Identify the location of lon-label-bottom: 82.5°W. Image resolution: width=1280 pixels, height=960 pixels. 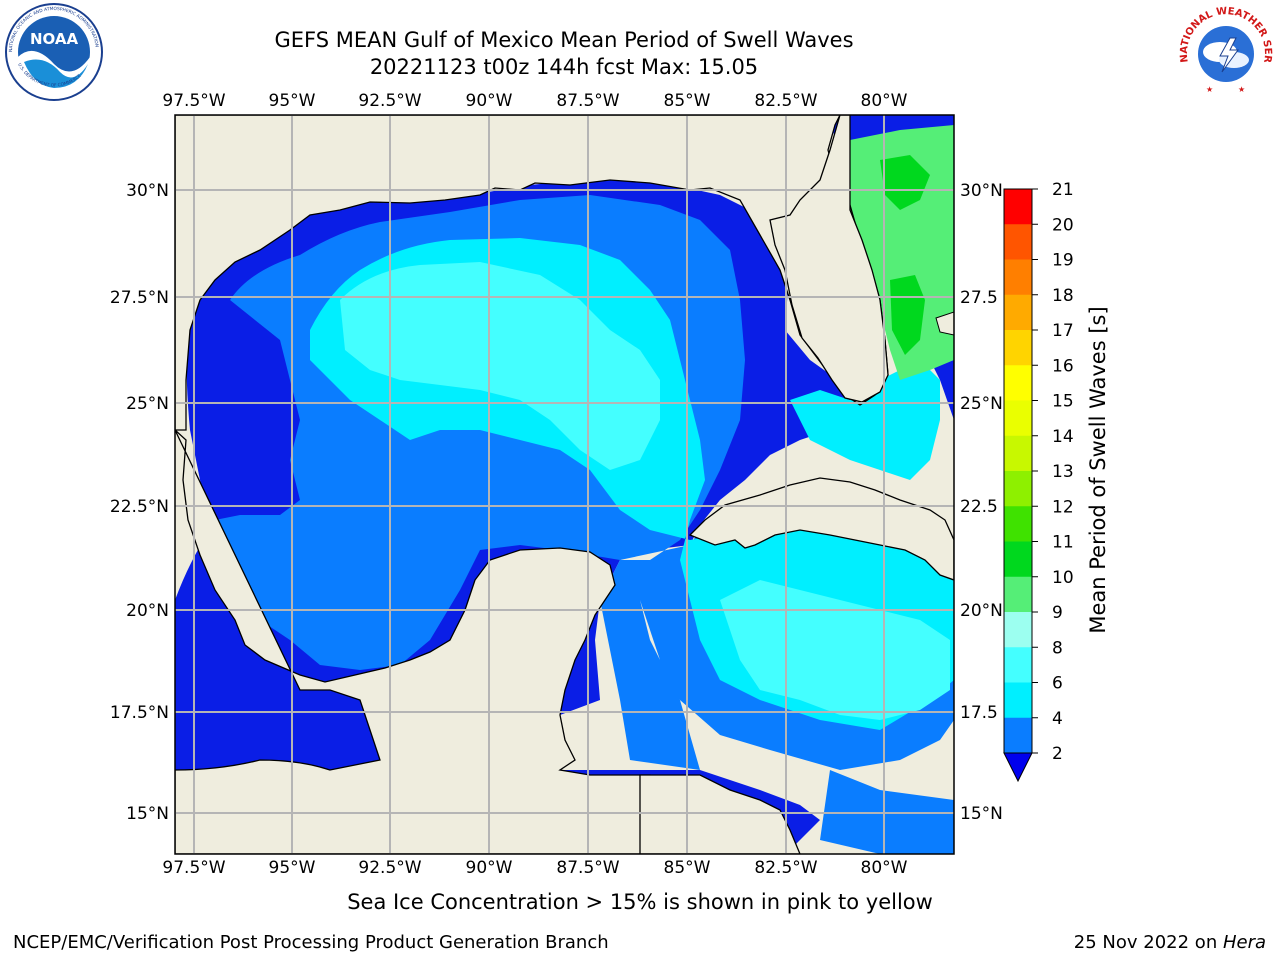
(785, 868).